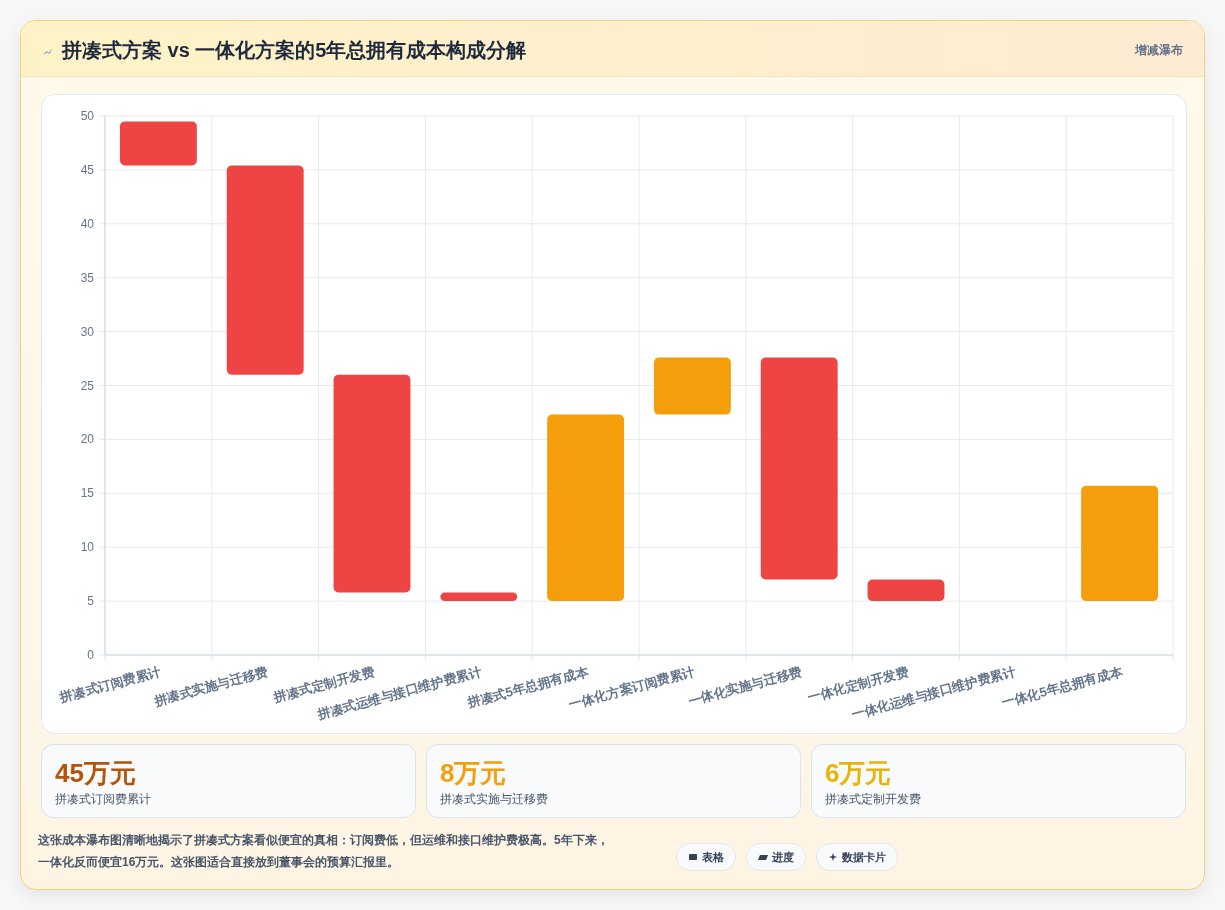 The height and width of the screenshot is (910, 1225). I want to click on text: 拼凑式订阅费累计, so click(103, 799).